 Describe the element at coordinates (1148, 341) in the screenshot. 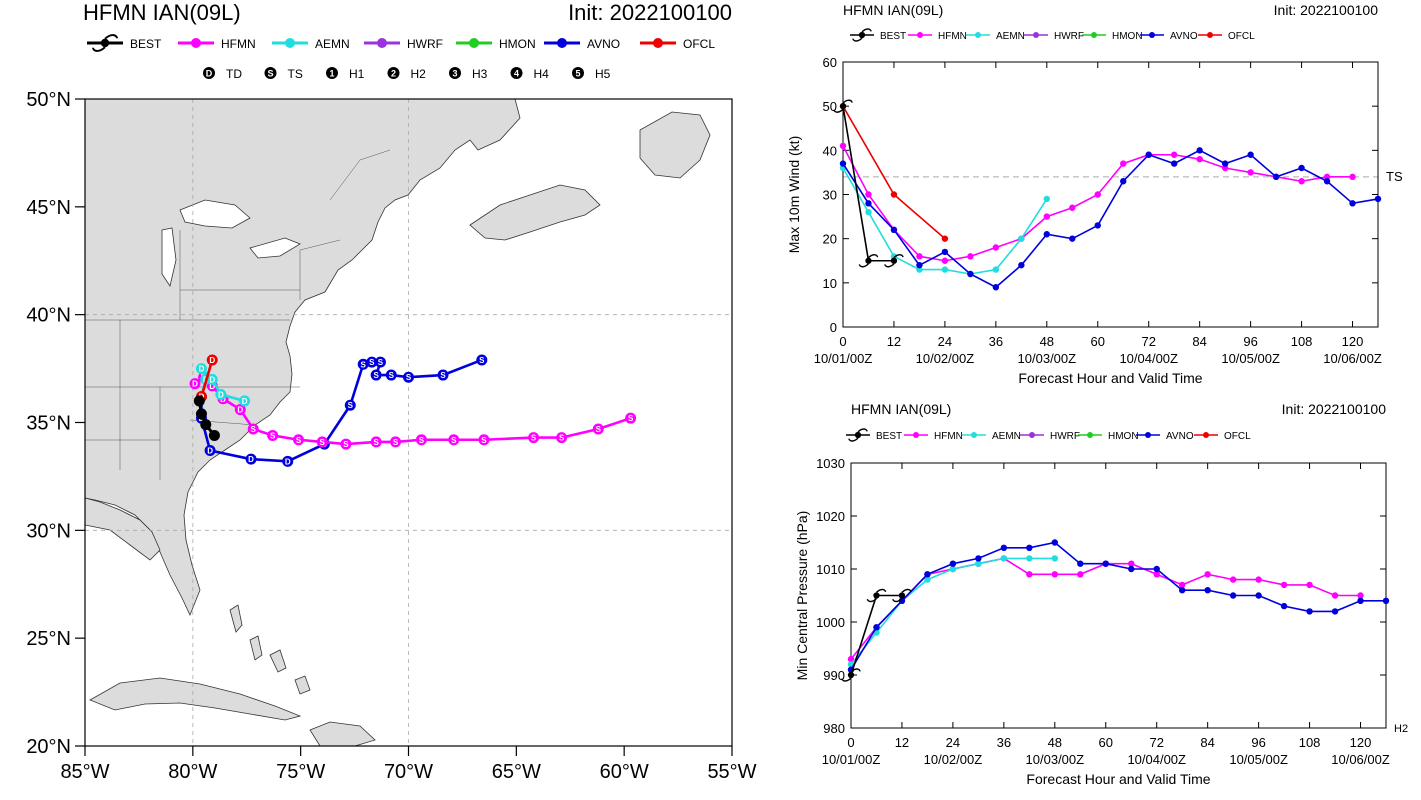

I see `x-tick-label: 72` at that location.